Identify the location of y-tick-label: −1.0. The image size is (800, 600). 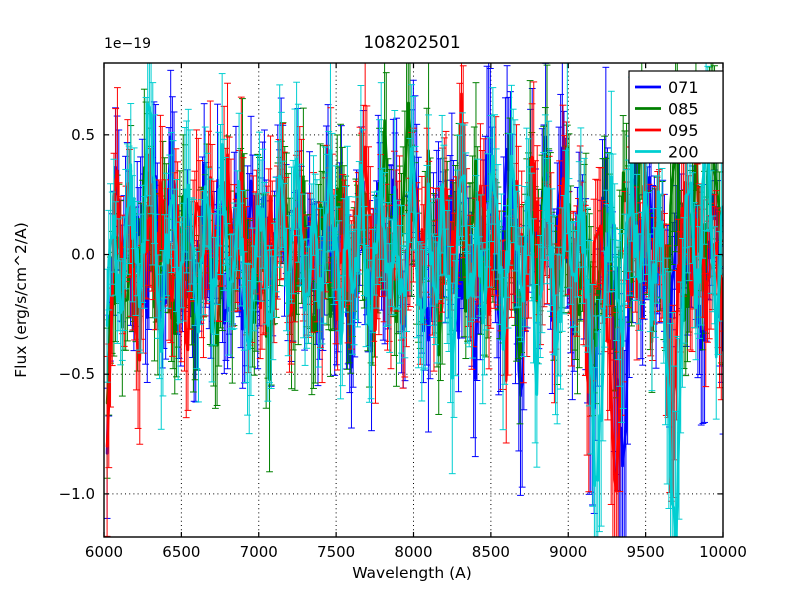
(77, 494).